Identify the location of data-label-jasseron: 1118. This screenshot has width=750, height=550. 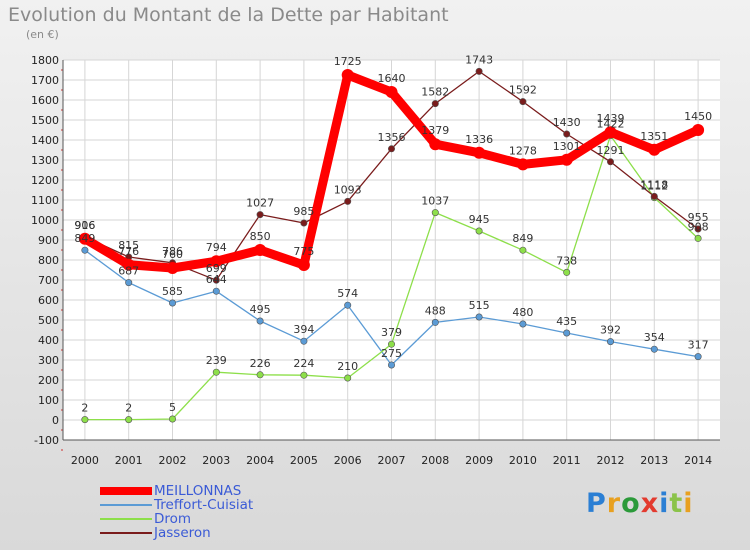
(654, 184).